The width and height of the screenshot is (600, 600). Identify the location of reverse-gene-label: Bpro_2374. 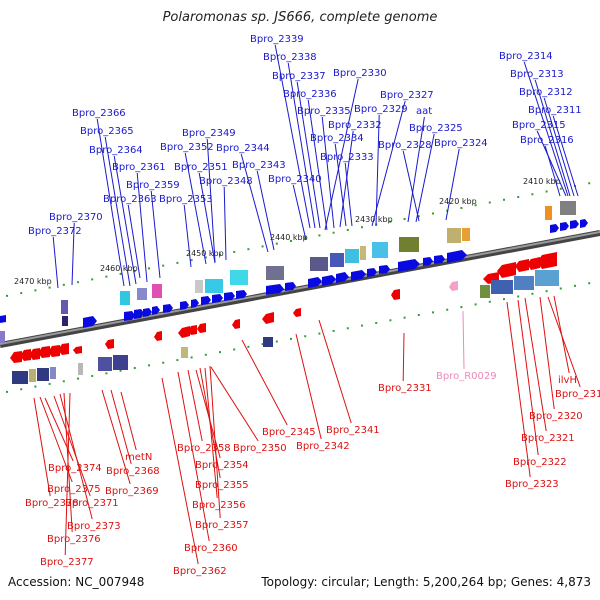
(75, 468).